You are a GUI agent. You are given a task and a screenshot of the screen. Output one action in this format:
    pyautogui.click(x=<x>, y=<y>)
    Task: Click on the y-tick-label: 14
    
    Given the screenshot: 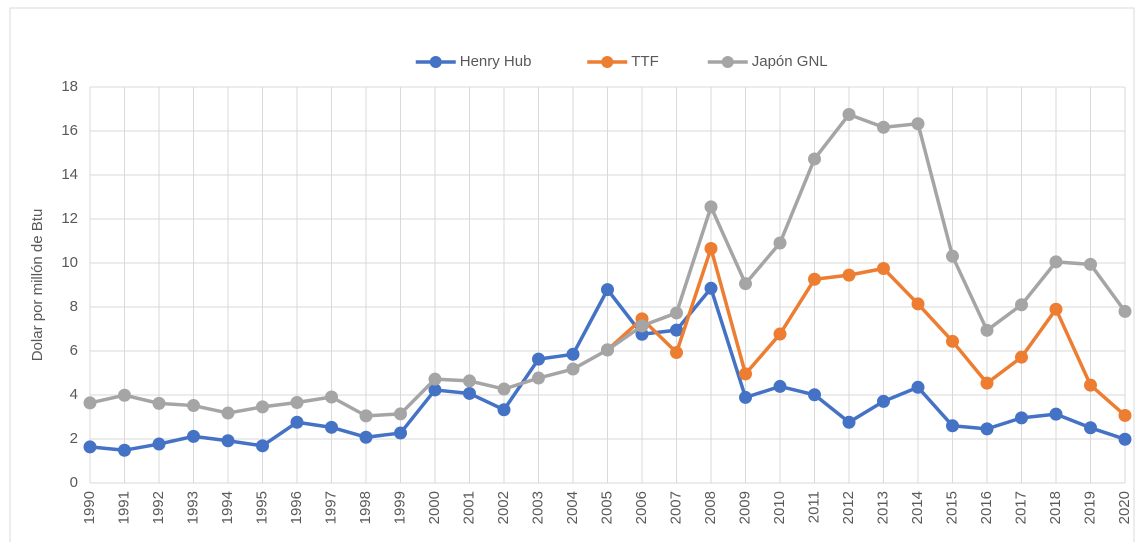 What is the action you would take?
    pyautogui.click(x=69, y=174)
    